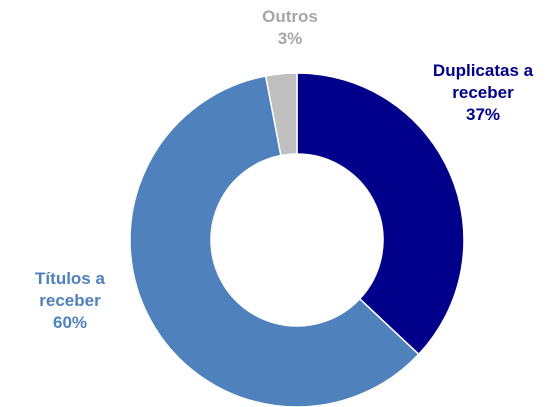  I want to click on category-name: Títulos a receber, so click(70, 289).